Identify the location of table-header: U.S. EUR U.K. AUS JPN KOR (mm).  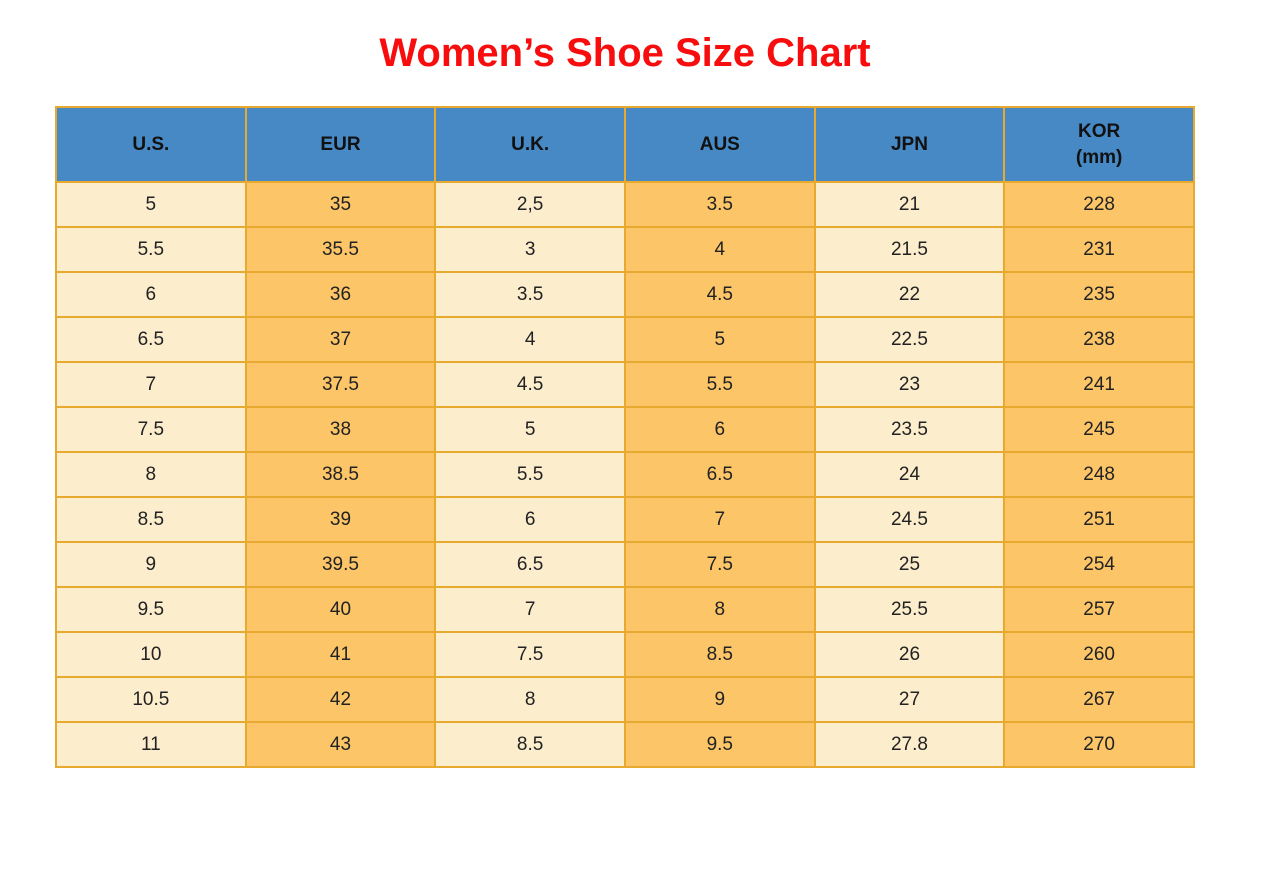
(625, 144).